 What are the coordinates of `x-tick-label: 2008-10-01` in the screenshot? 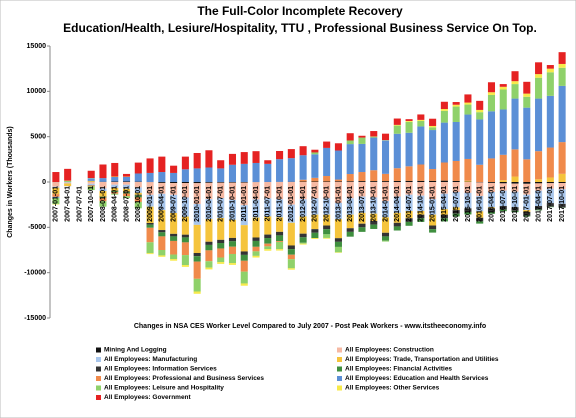 It's located at (138, 204).